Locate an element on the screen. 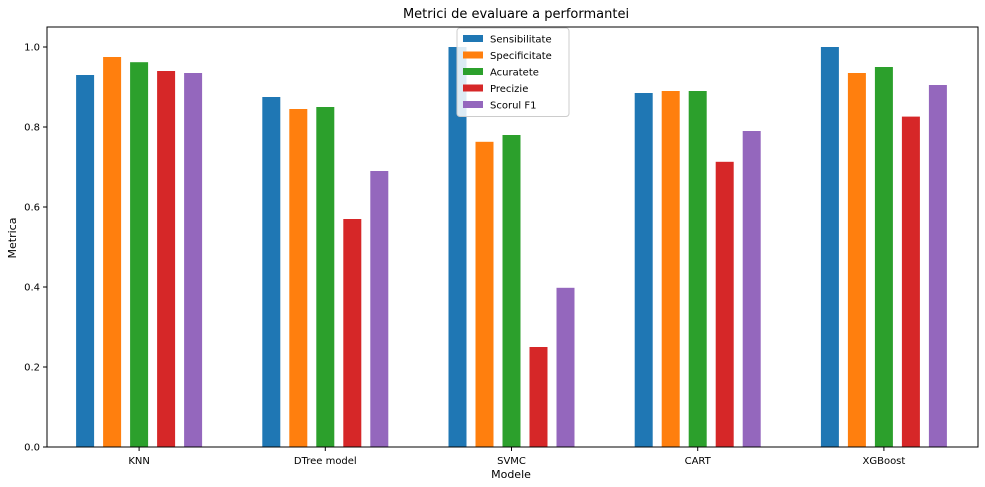 The width and height of the screenshot is (985, 487). bar-specificitate-knn is located at coordinates (112, 252).